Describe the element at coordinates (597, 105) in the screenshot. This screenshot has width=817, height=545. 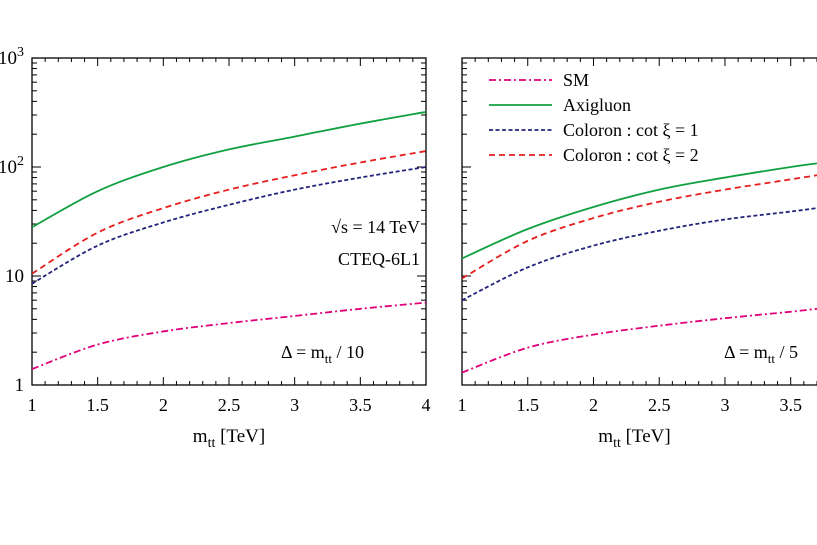
I see `legend-label-axigluon: Axigluon` at that location.